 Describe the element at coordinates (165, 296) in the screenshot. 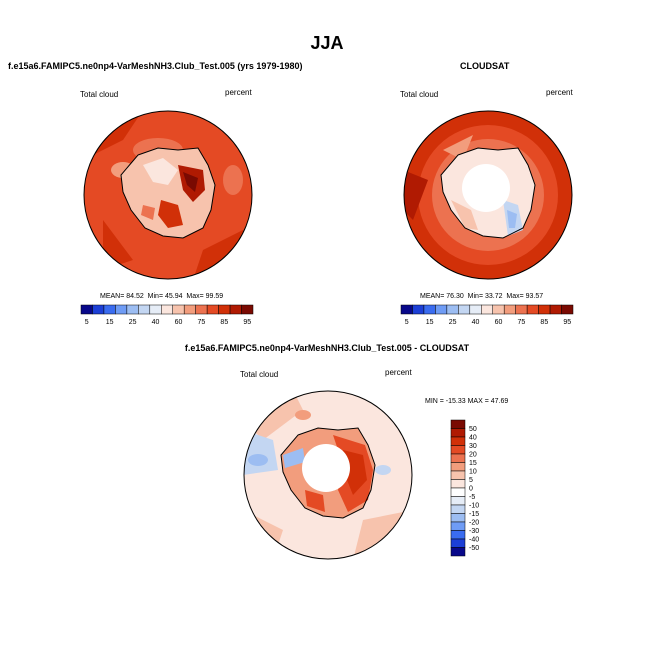

I see `panel1-min: Min= 45.94` at that location.